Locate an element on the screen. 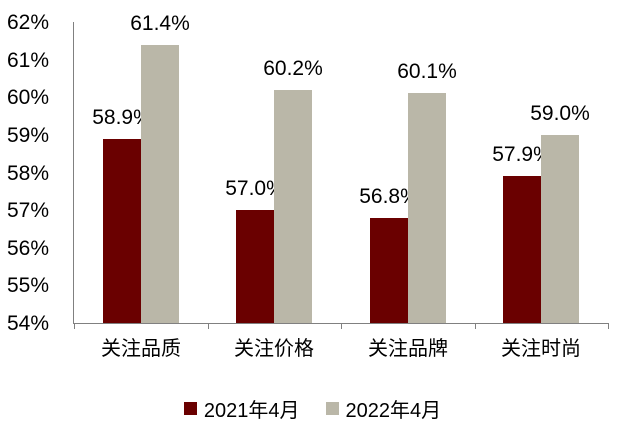 Image resolution: width=625 pixels, height=435 pixels. bar-value-label: 56.8% is located at coordinates (389, 196).